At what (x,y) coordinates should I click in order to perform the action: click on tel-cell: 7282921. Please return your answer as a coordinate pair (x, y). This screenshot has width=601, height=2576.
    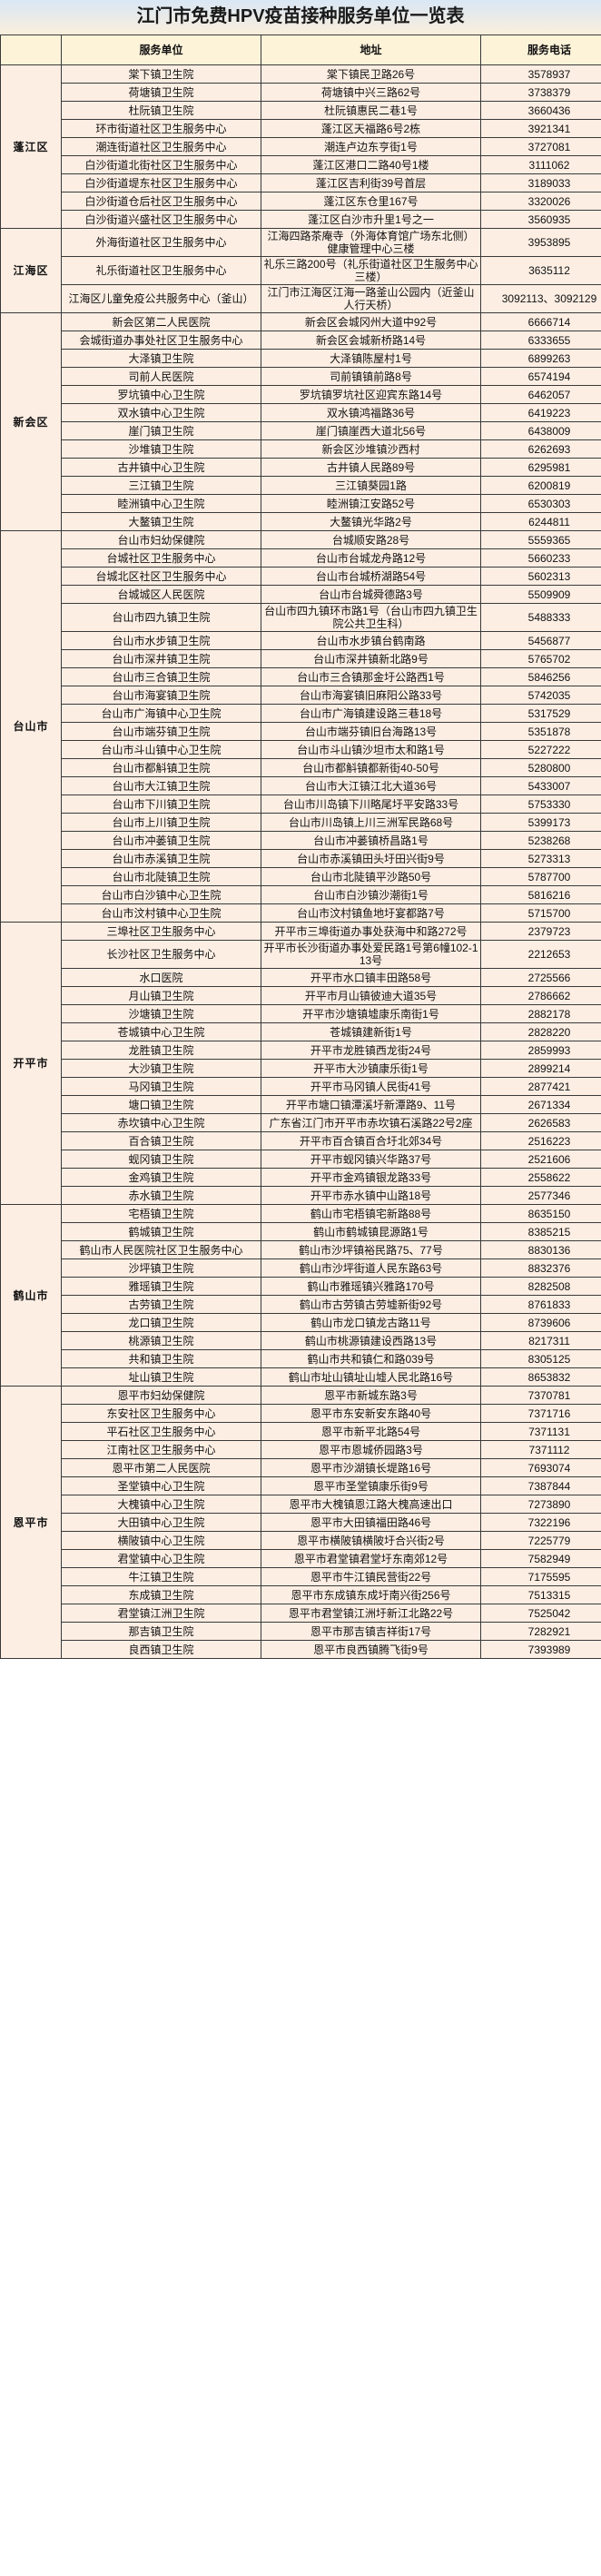
    Looking at the image, I should click on (540, 1631).